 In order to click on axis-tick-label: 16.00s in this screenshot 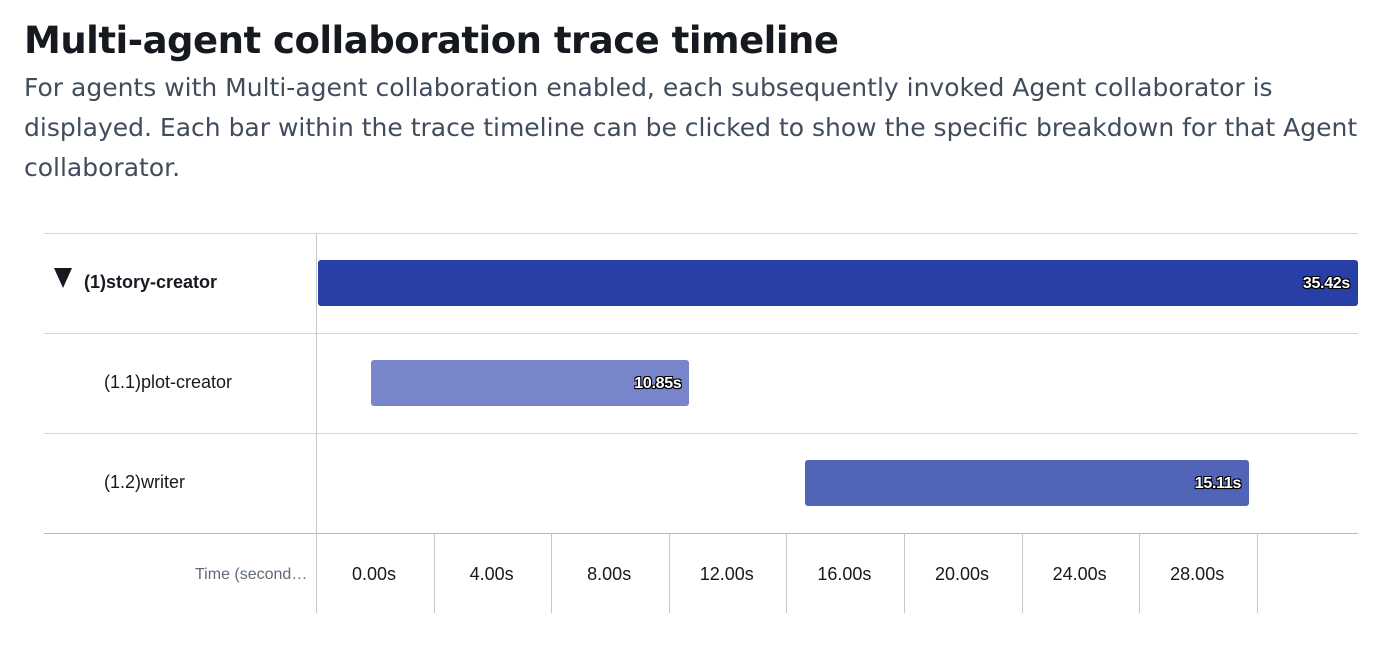, I will do `click(844, 574)`.